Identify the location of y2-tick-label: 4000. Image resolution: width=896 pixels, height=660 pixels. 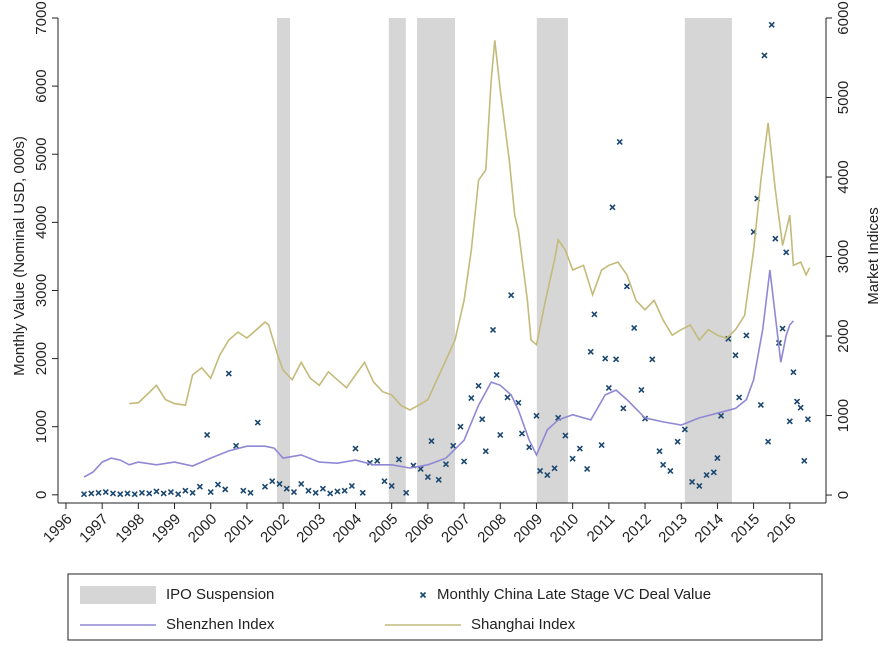
(843, 176).